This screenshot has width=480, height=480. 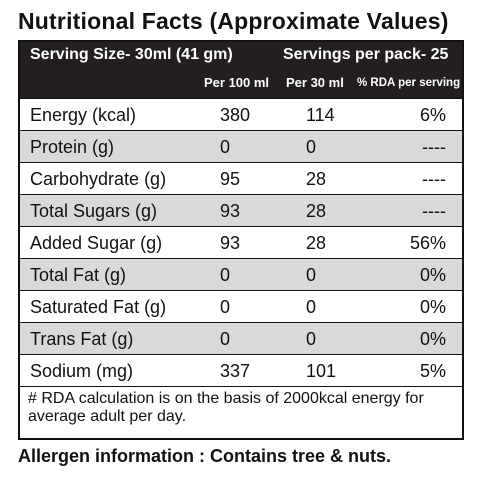 What do you see at coordinates (241, 146) in the screenshot?
I see `table-row: Protein (g) 0 0 ----` at bounding box center [241, 146].